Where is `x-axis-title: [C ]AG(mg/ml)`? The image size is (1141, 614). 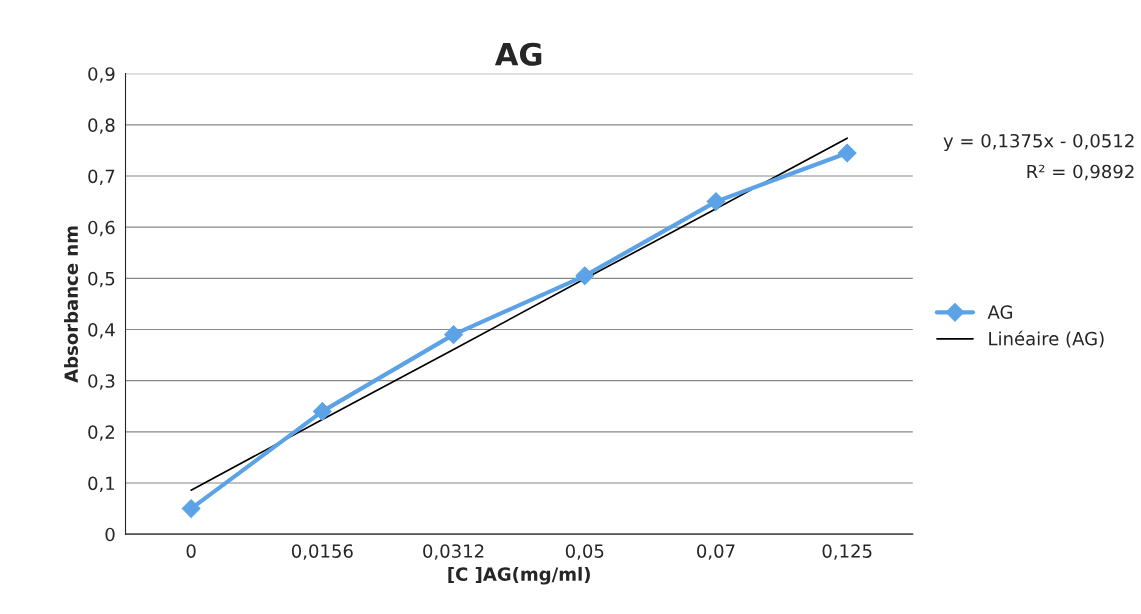 x-axis-title: [C ]AG(mg/ml) is located at coordinates (519, 575).